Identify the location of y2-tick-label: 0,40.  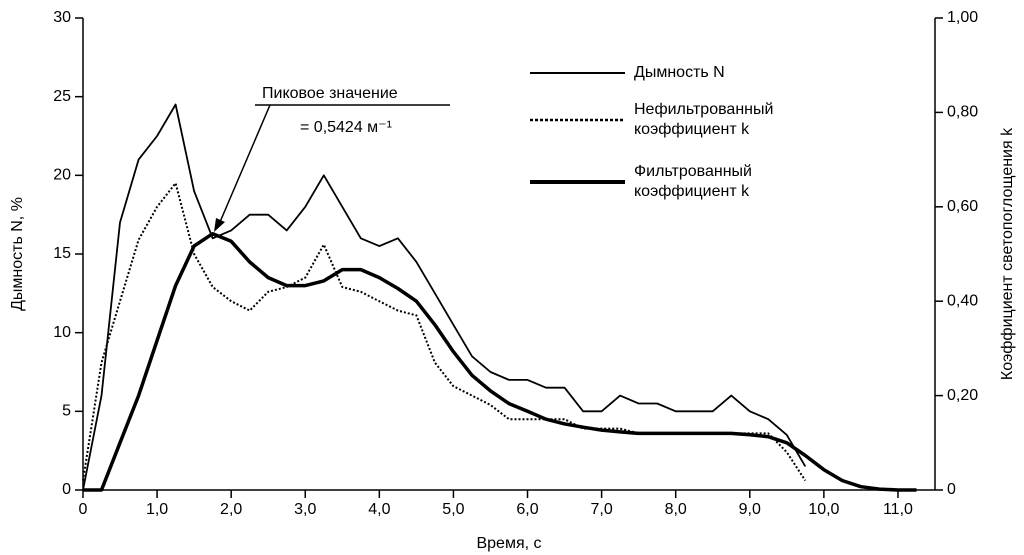
(962, 300).